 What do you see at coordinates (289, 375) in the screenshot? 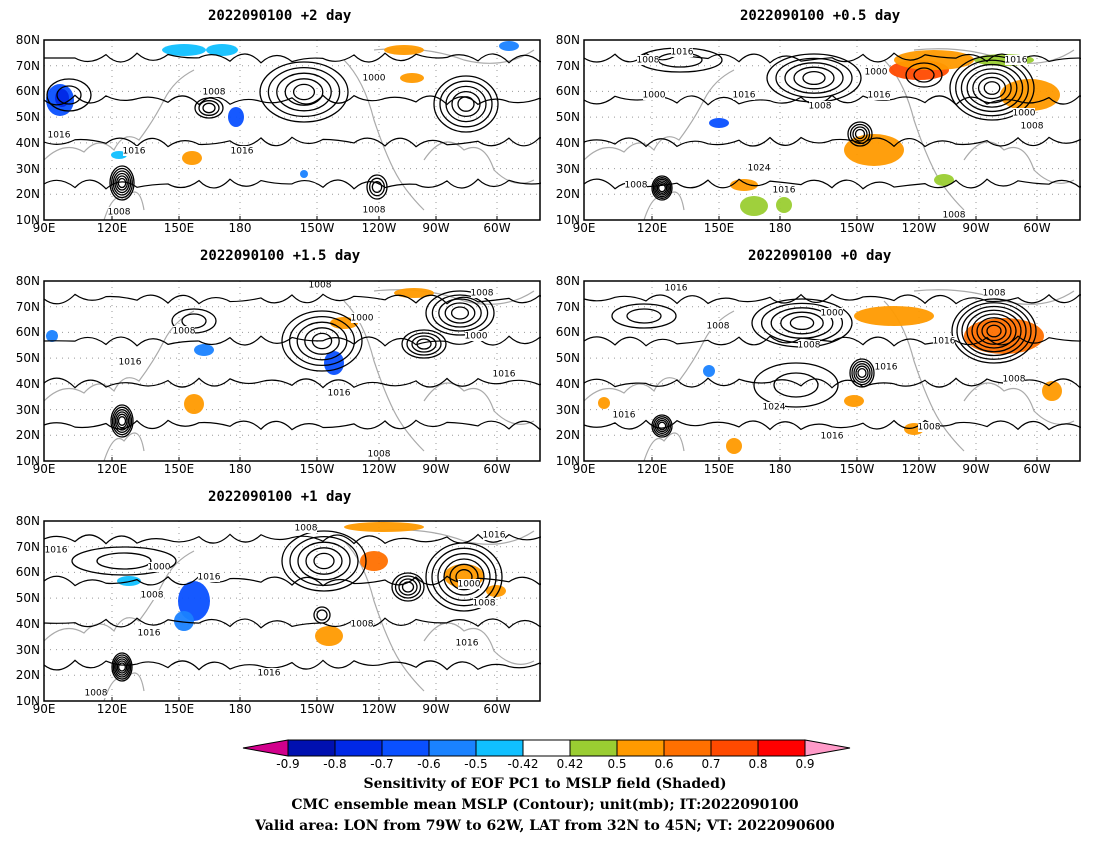
I see `coastline` at bounding box center [289, 375].